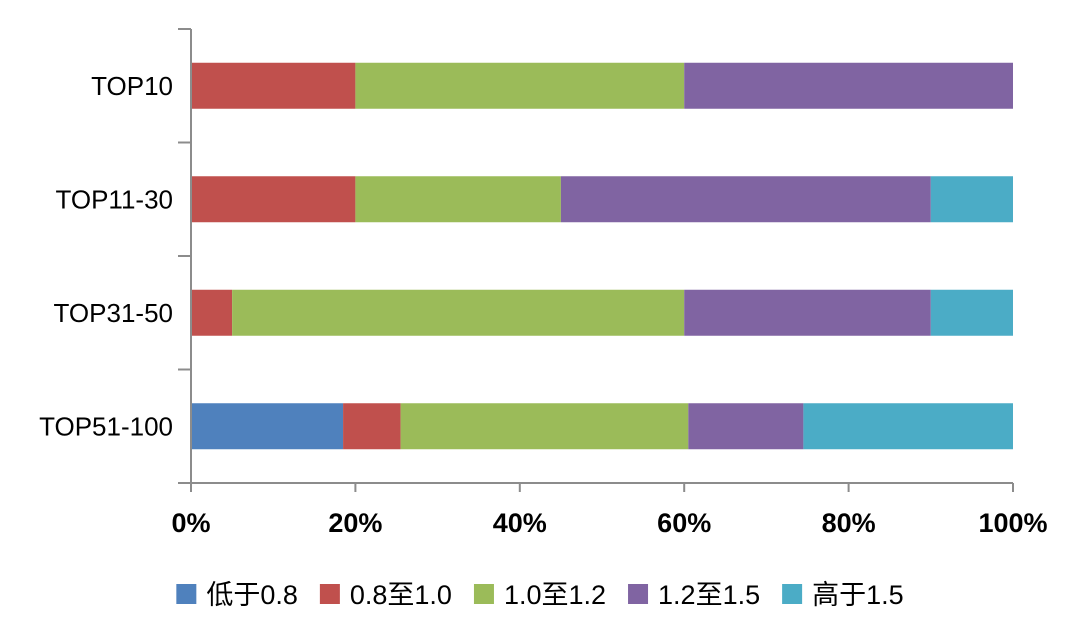 Image resolution: width=1080 pixels, height=643 pixels. What do you see at coordinates (520, 523) in the screenshot?
I see `x-tick-label-2: 40%` at bounding box center [520, 523].